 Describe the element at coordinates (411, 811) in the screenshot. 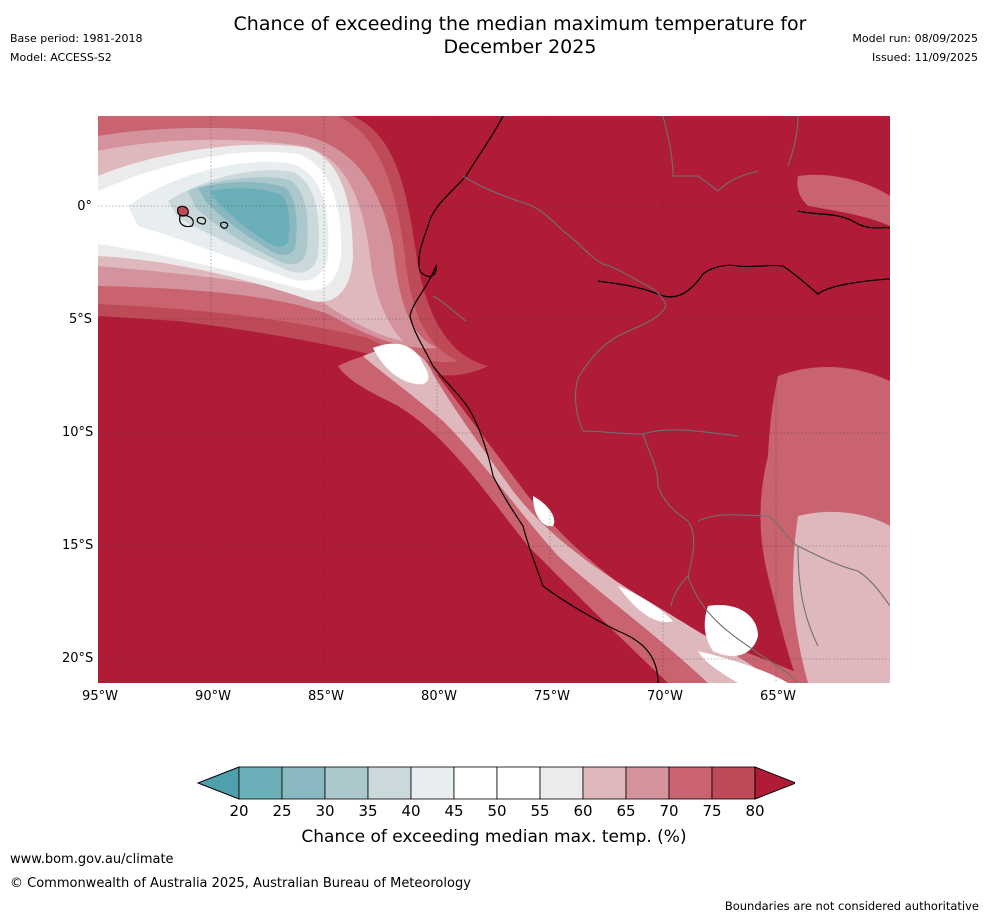

I see `colorbar-tick-label: 40` at that location.